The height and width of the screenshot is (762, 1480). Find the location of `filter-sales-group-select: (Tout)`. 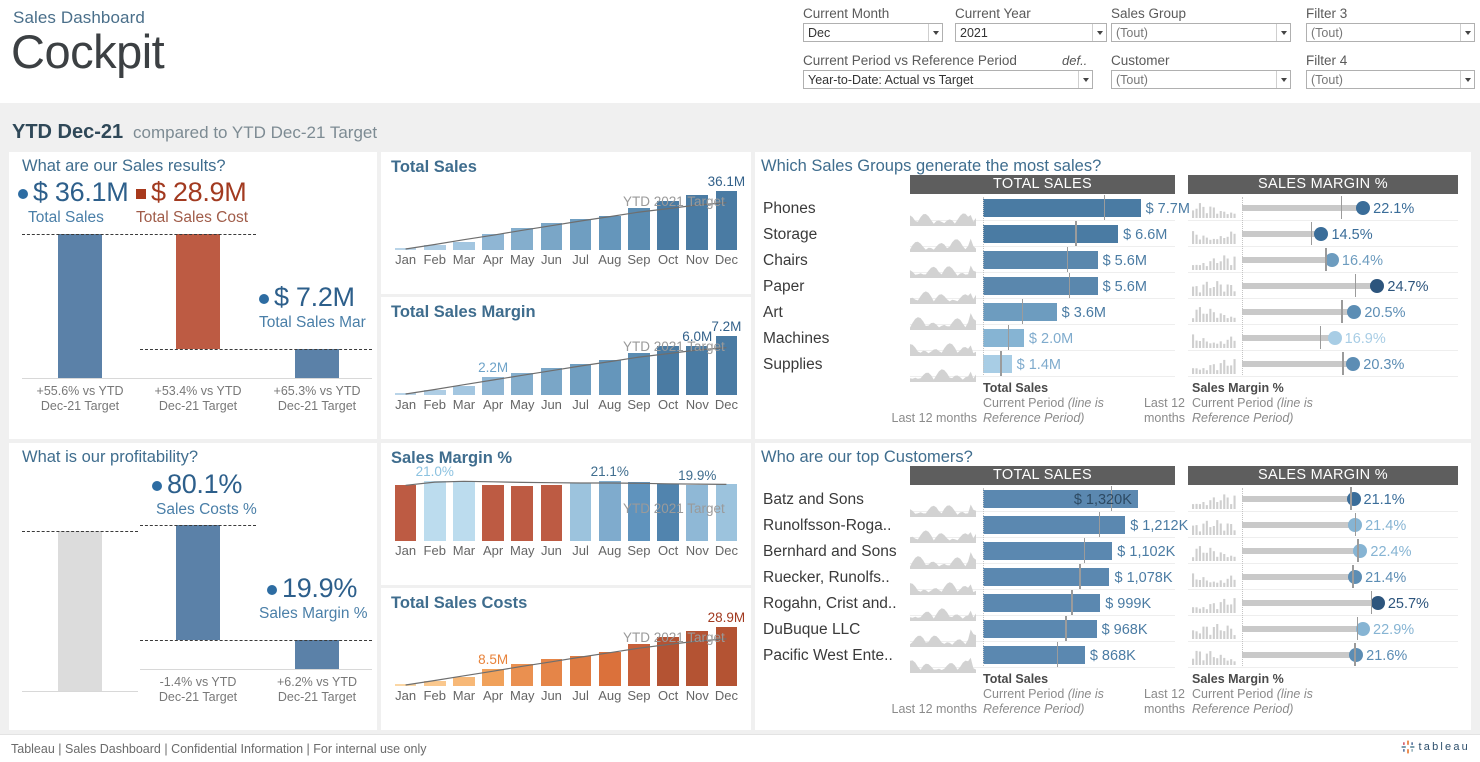

filter-sales-group-select: (Tout) is located at coordinates (1201, 32).